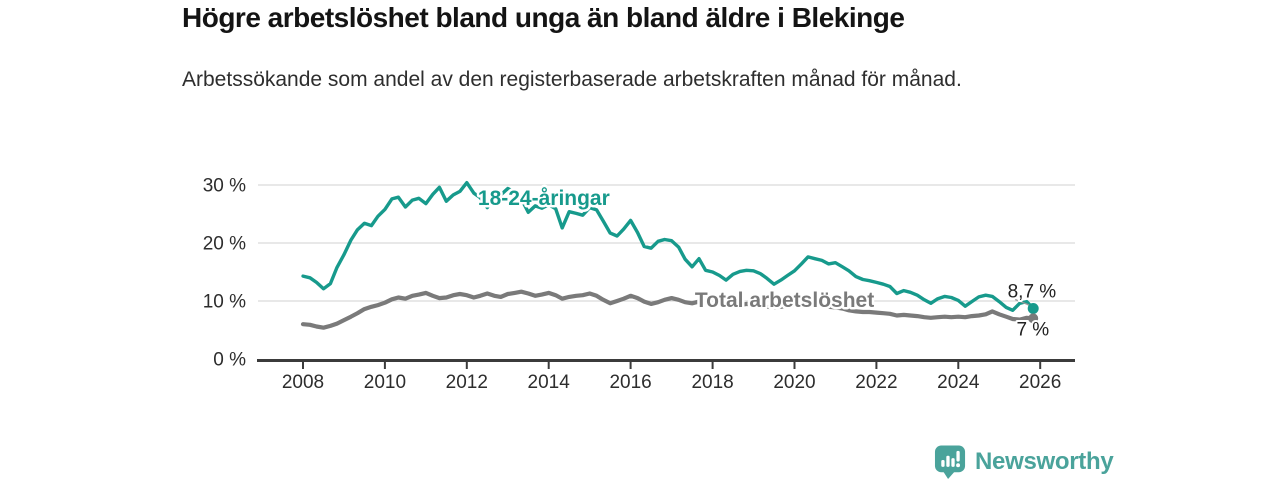  Describe the element at coordinates (630, 382) in the screenshot. I see `x-tick-label: 2016` at that location.